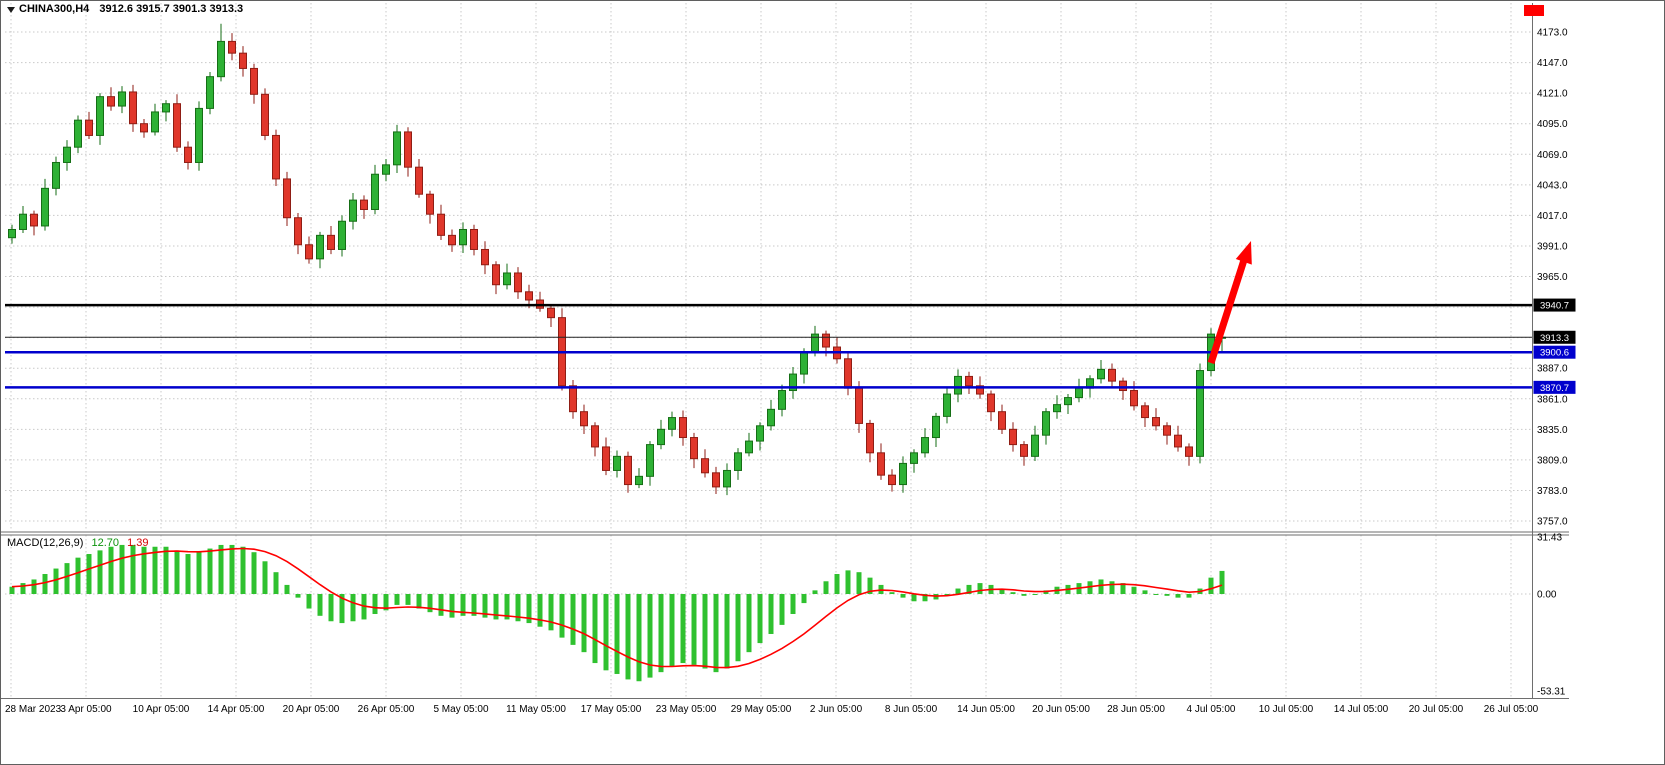  What do you see at coordinates (986, 709) in the screenshot?
I see `time-tick-label: 14 Jun 05:00` at bounding box center [986, 709].